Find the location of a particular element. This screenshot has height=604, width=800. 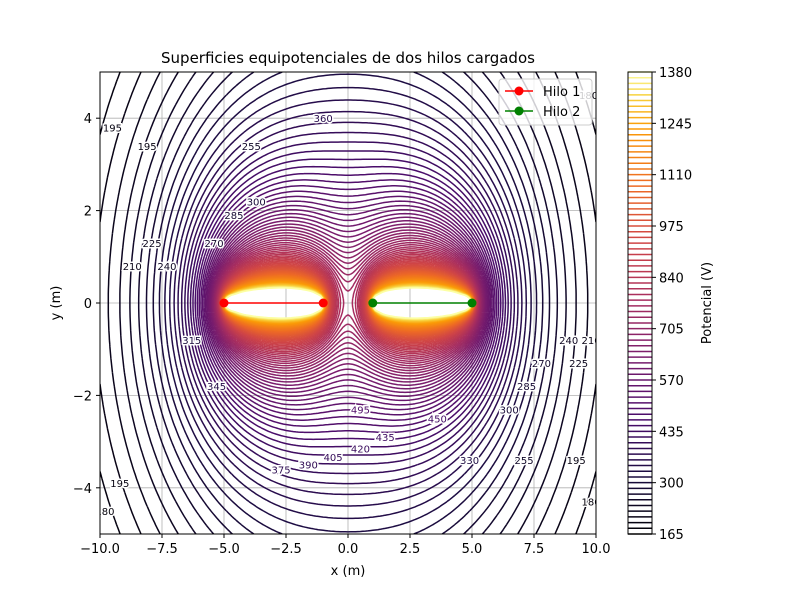

contour-label: 435 is located at coordinates (385, 438).